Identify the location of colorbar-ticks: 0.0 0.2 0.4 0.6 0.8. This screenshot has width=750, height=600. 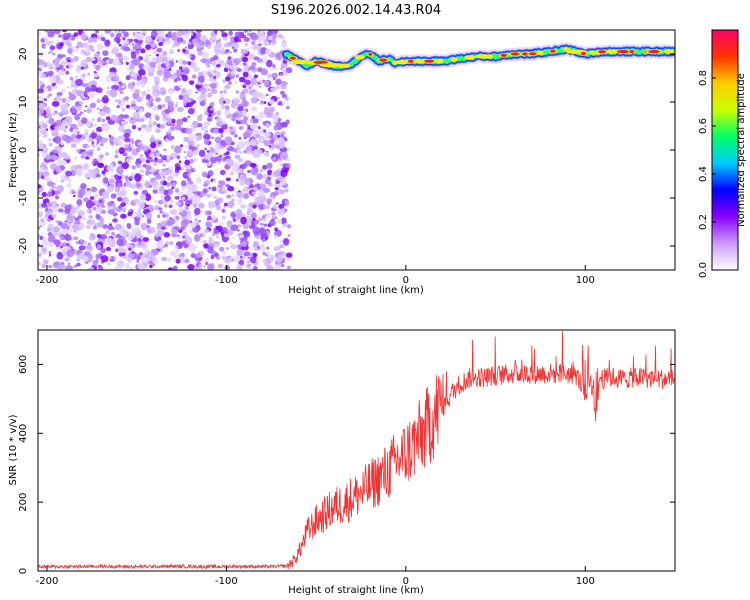
(707, 174).